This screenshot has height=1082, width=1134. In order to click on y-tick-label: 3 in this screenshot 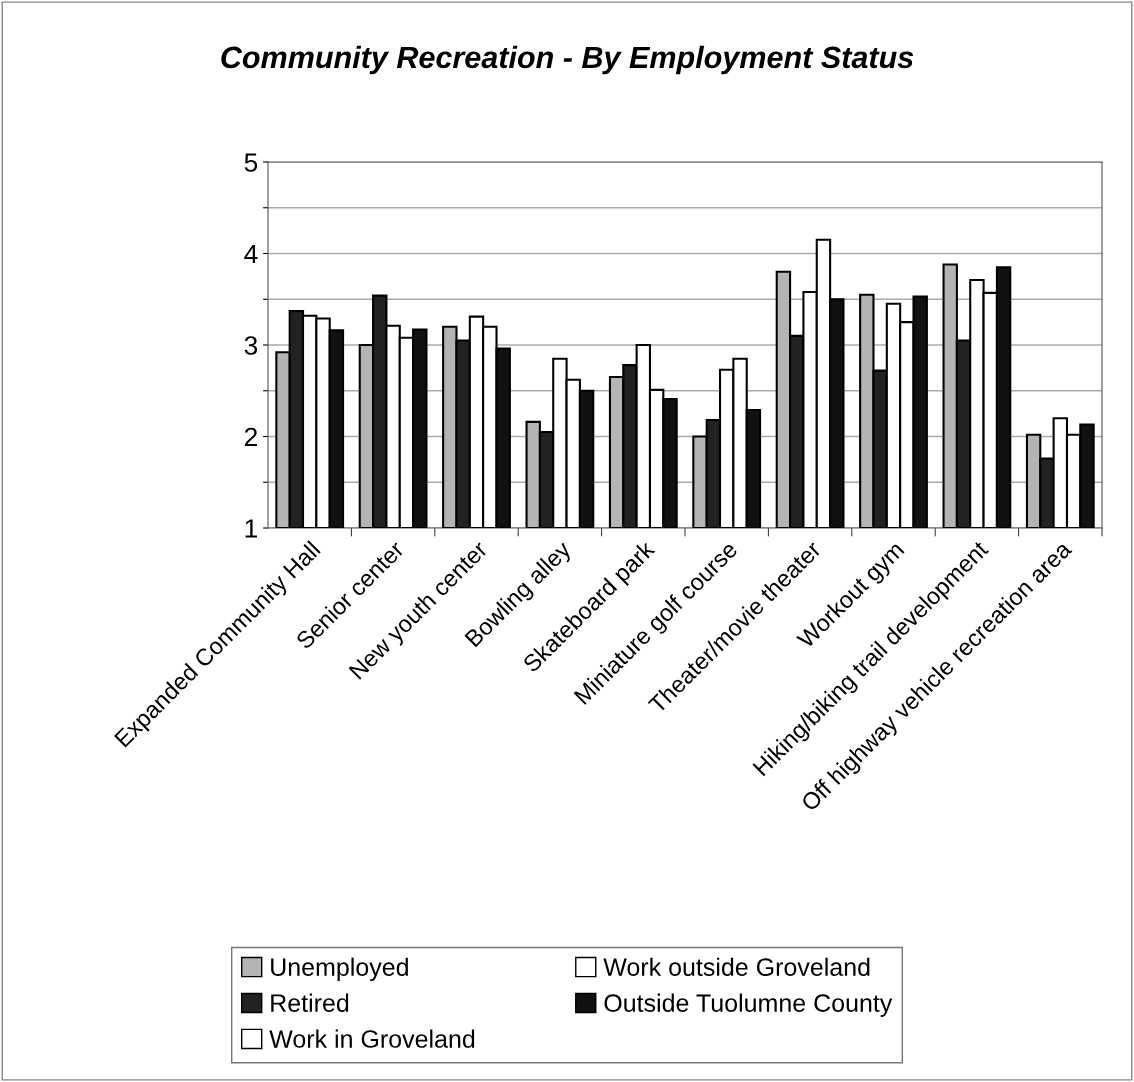, I will do `click(251, 345)`.